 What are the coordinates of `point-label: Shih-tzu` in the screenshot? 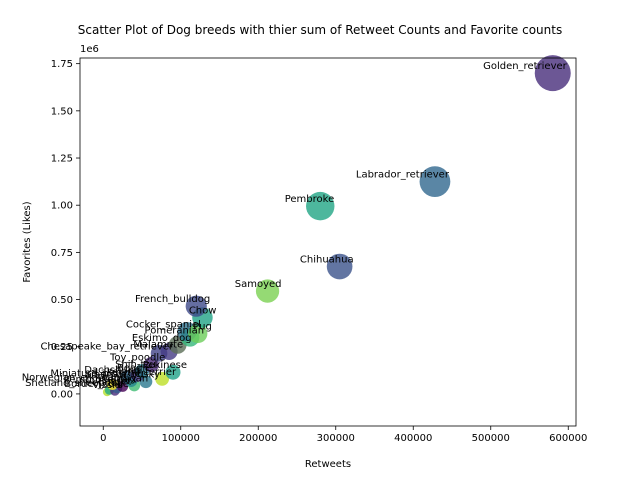 It's located at (135, 364).